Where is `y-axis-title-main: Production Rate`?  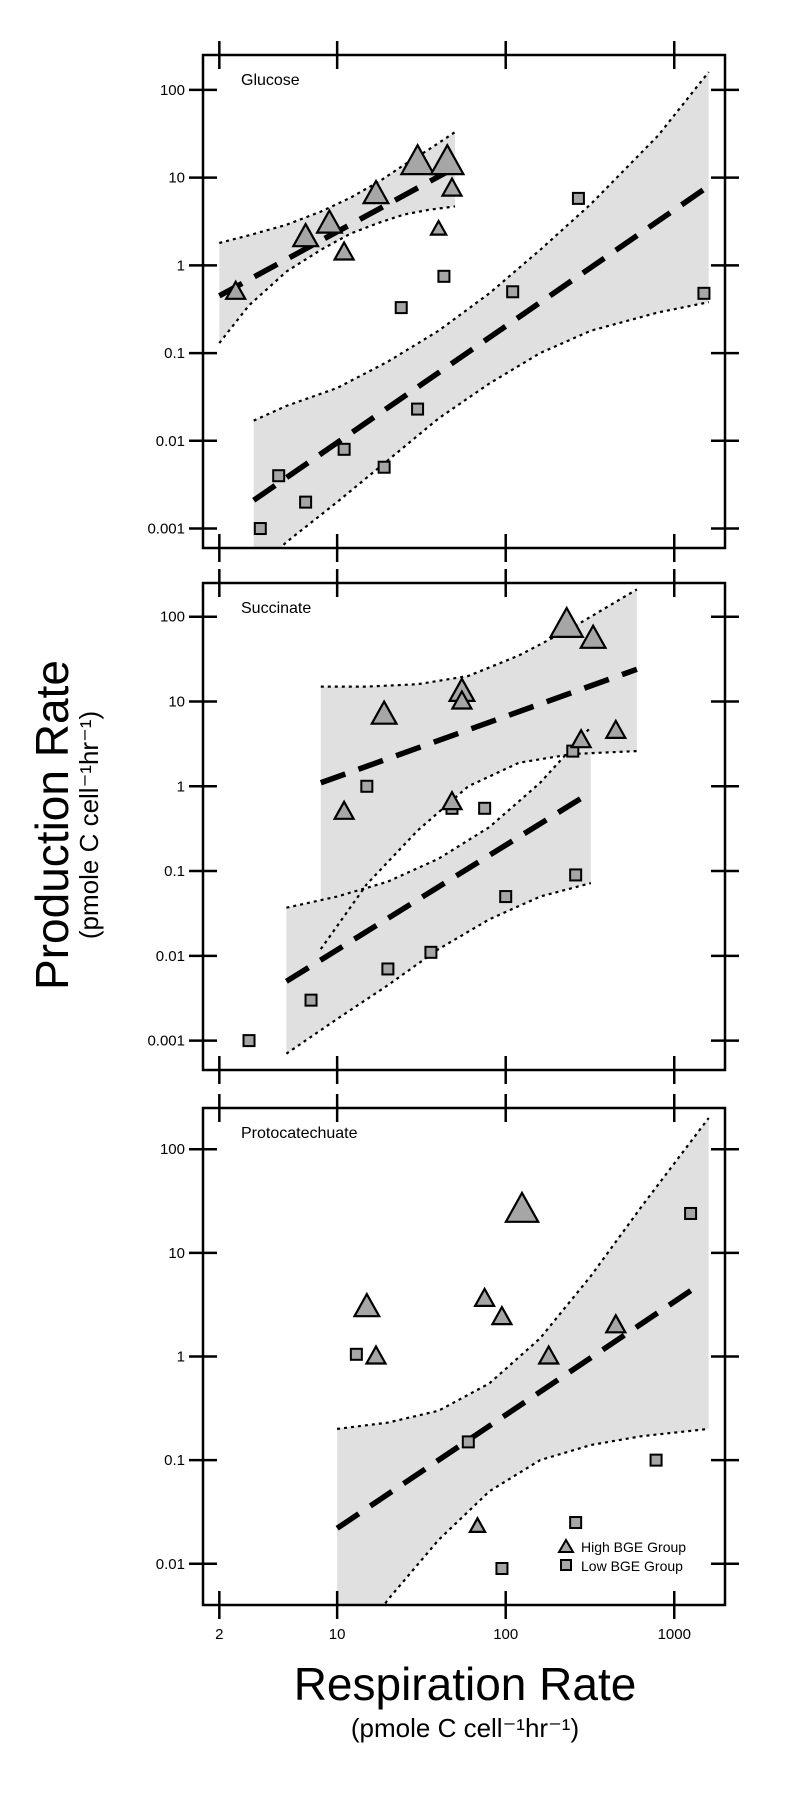
y-axis-title-main: Production Rate is located at coordinates (52, 825).